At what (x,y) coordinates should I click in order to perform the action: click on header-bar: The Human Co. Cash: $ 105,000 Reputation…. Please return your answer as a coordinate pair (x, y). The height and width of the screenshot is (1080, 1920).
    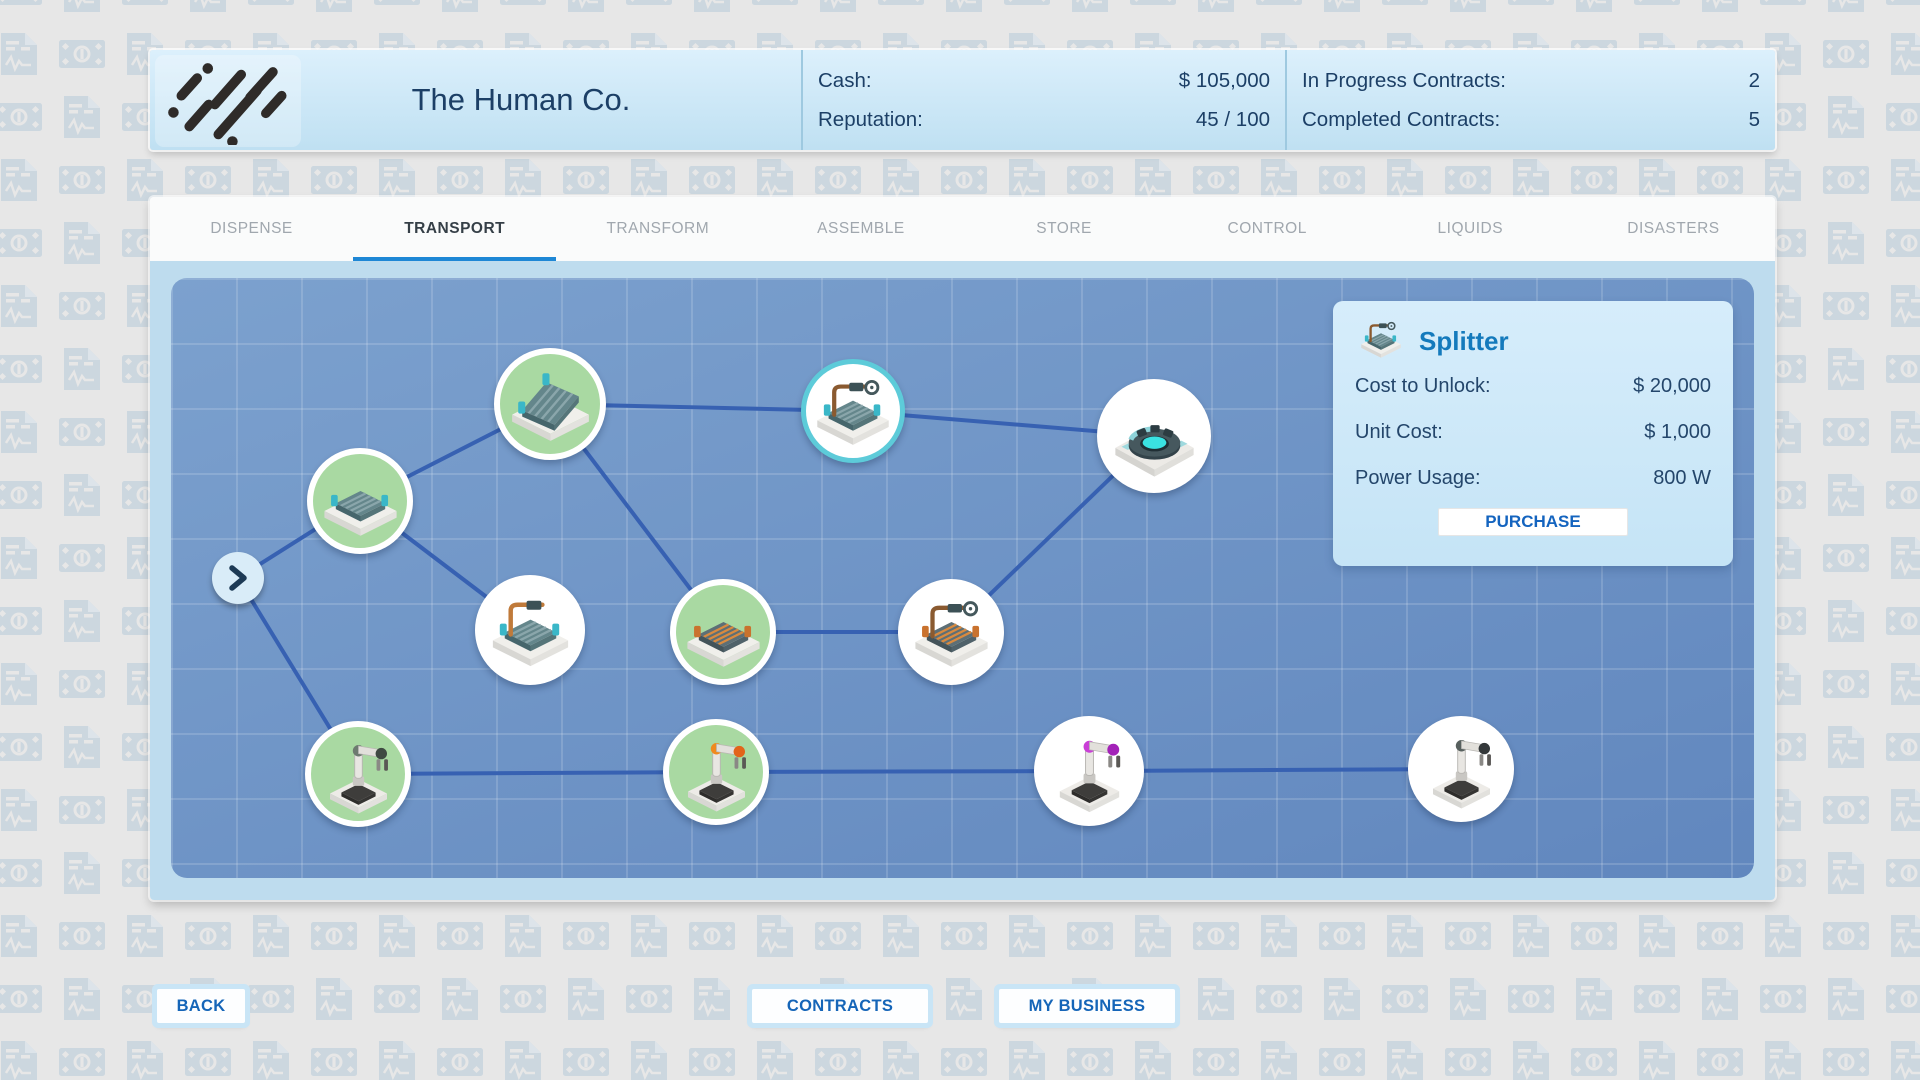
    Looking at the image, I should click on (962, 100).